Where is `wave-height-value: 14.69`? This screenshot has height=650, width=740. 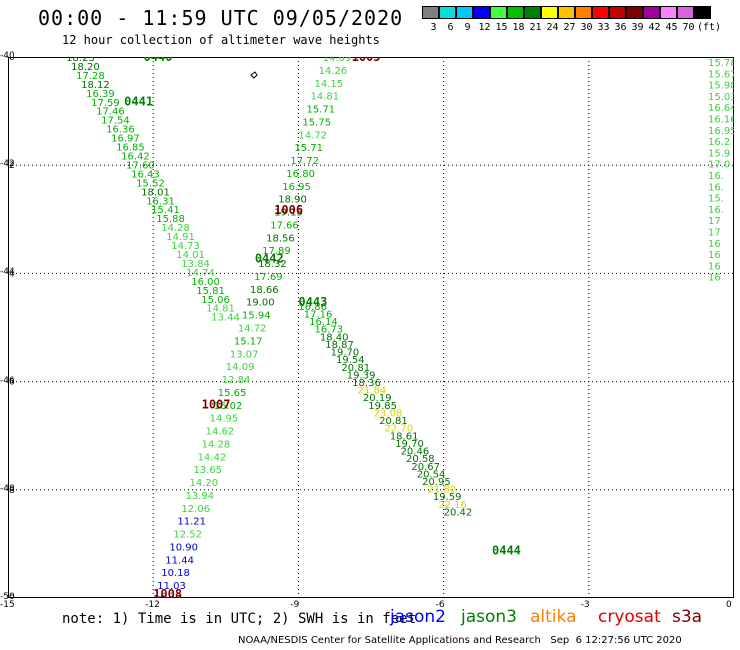 wave-height-value: 14.69 is located at coordinates (337, 60).